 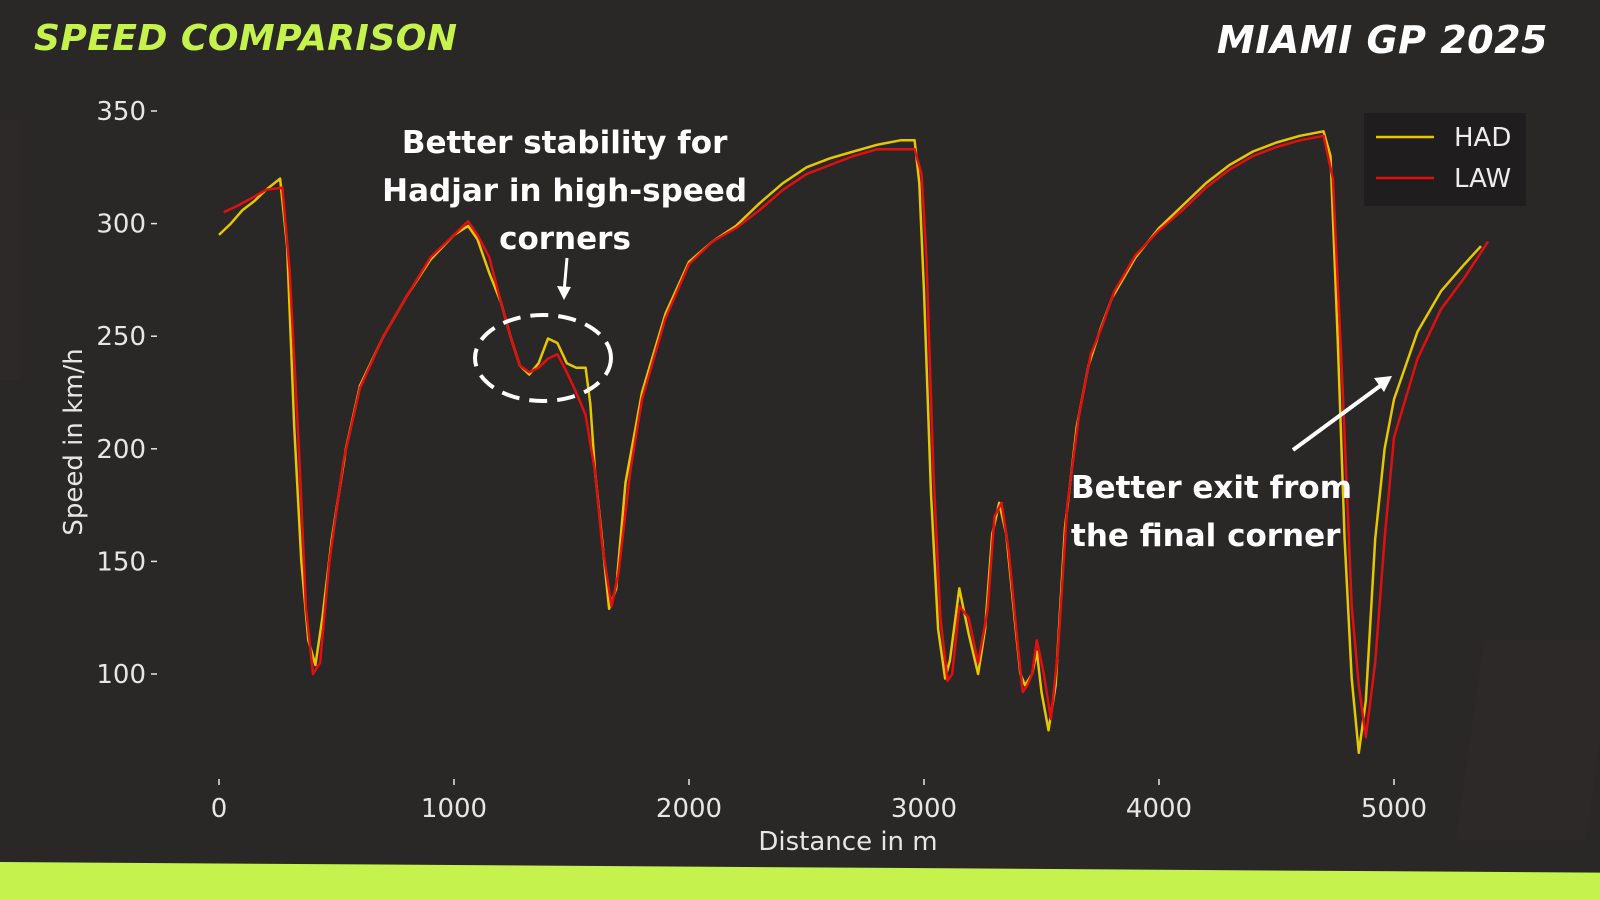 What do you see at coordinates (1382, 40) in the screenshot?
I see `event-title: MIAMI GP 2025` at bounding box center [1382, 40].